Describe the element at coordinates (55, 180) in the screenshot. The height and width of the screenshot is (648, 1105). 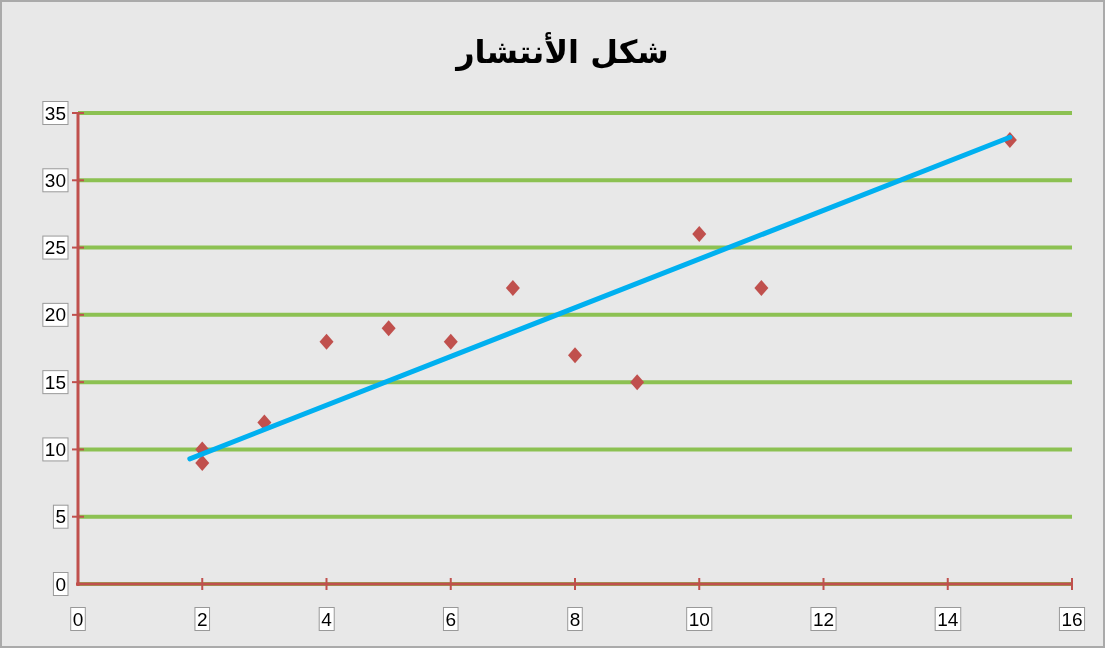
I see `y-tick-label: 30` at that location.